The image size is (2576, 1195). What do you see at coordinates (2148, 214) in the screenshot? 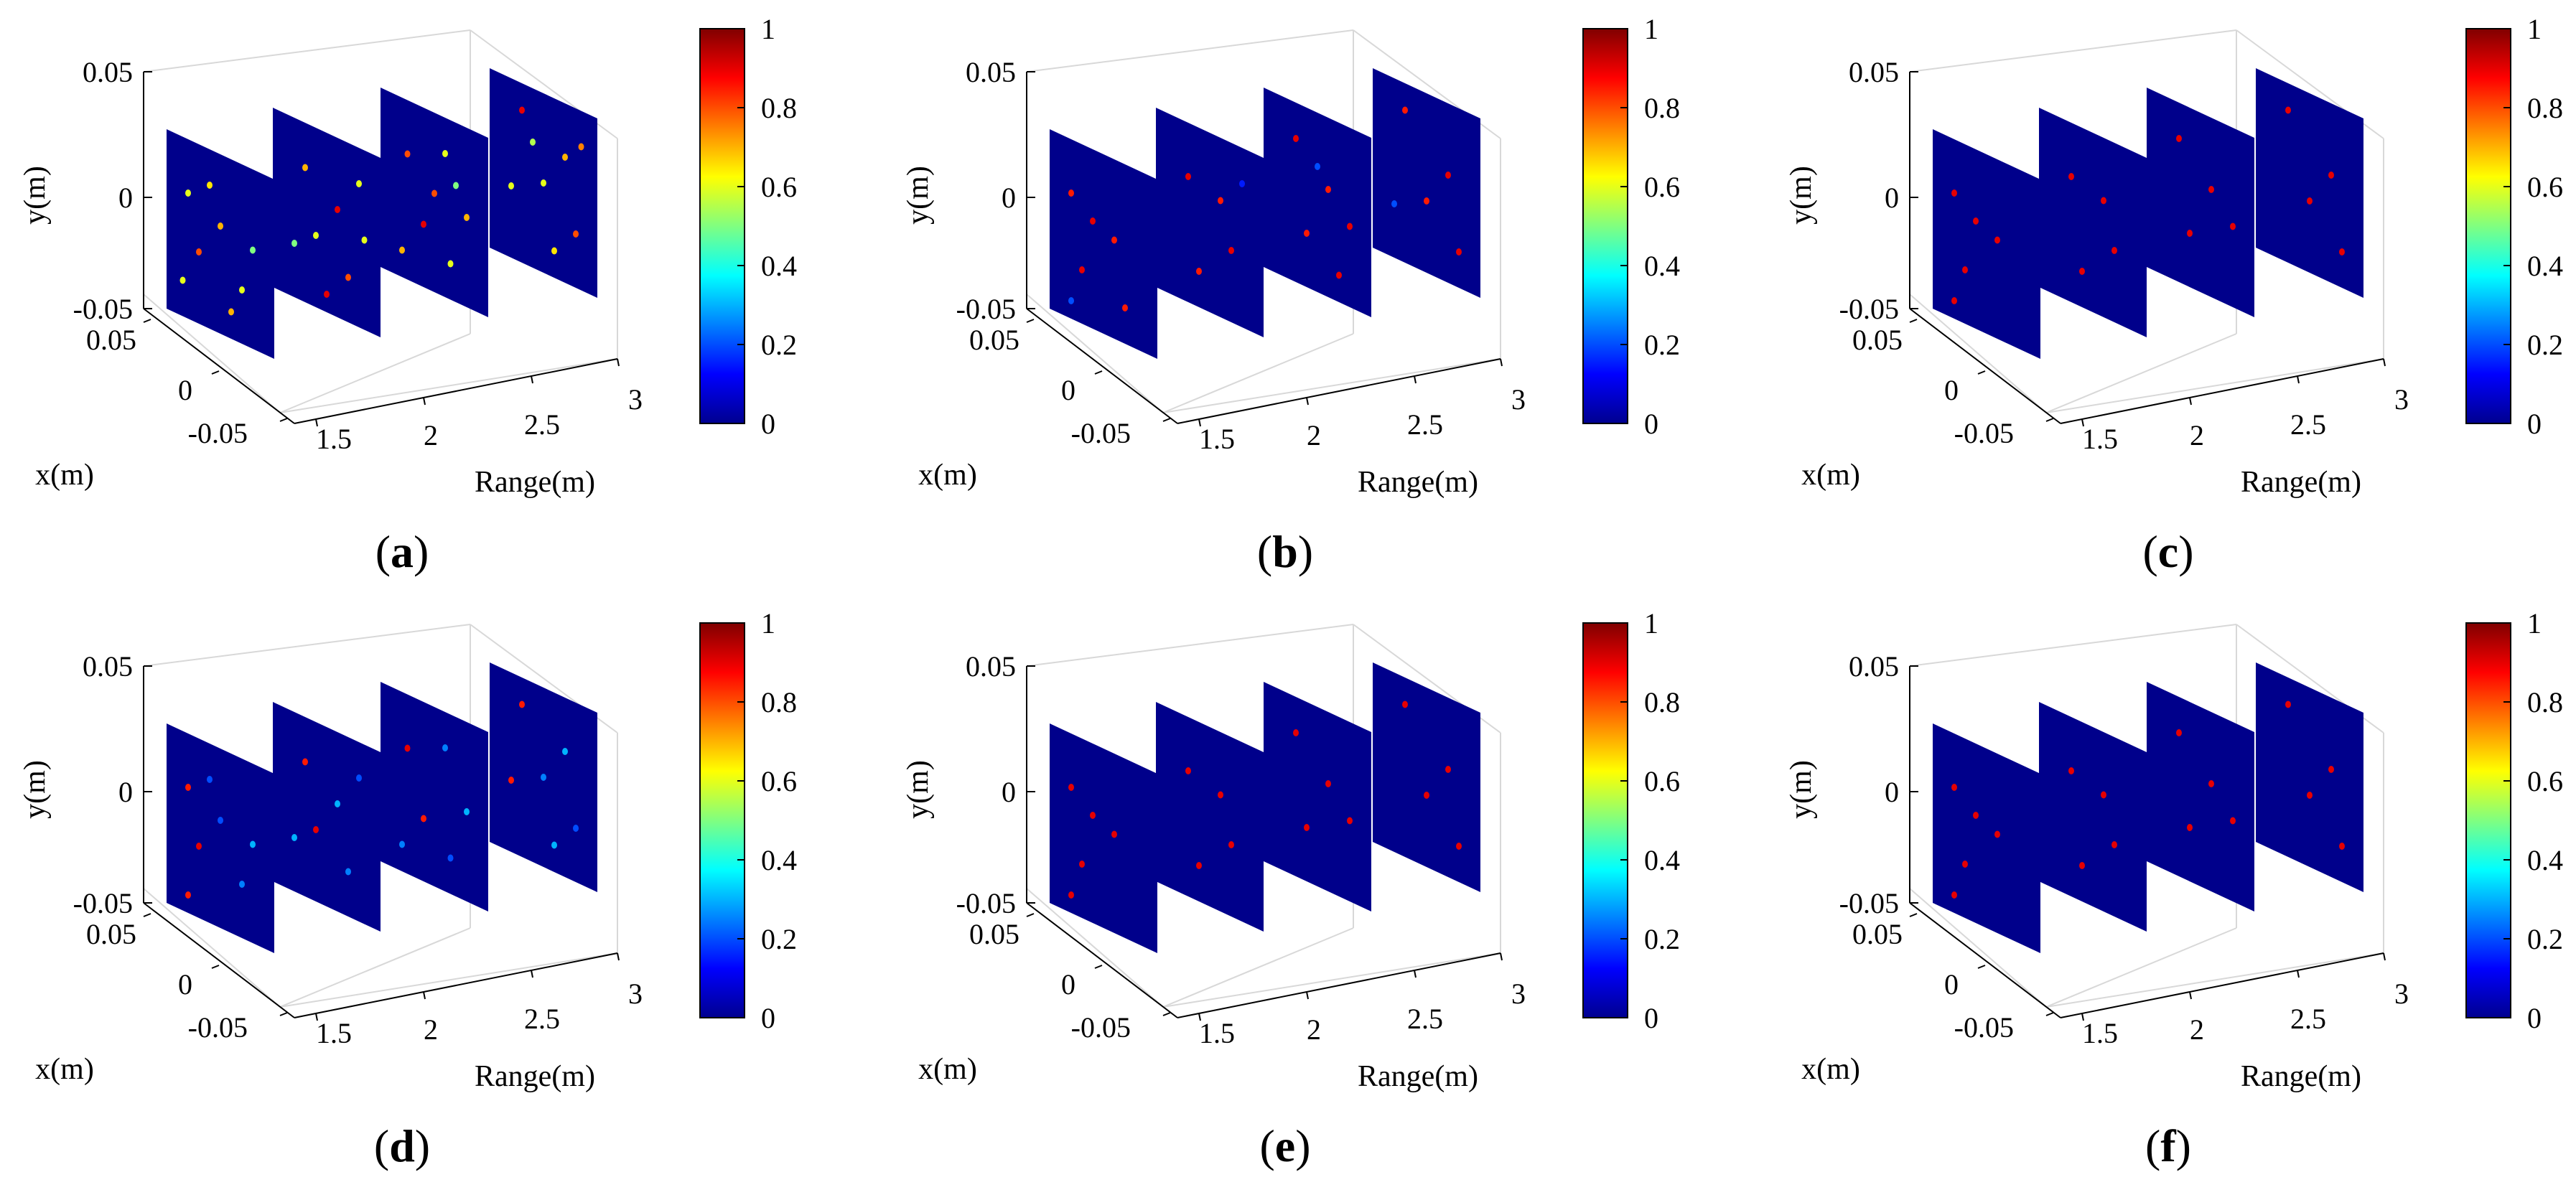
I see `image-planes` at bounding box center [2148, 214].